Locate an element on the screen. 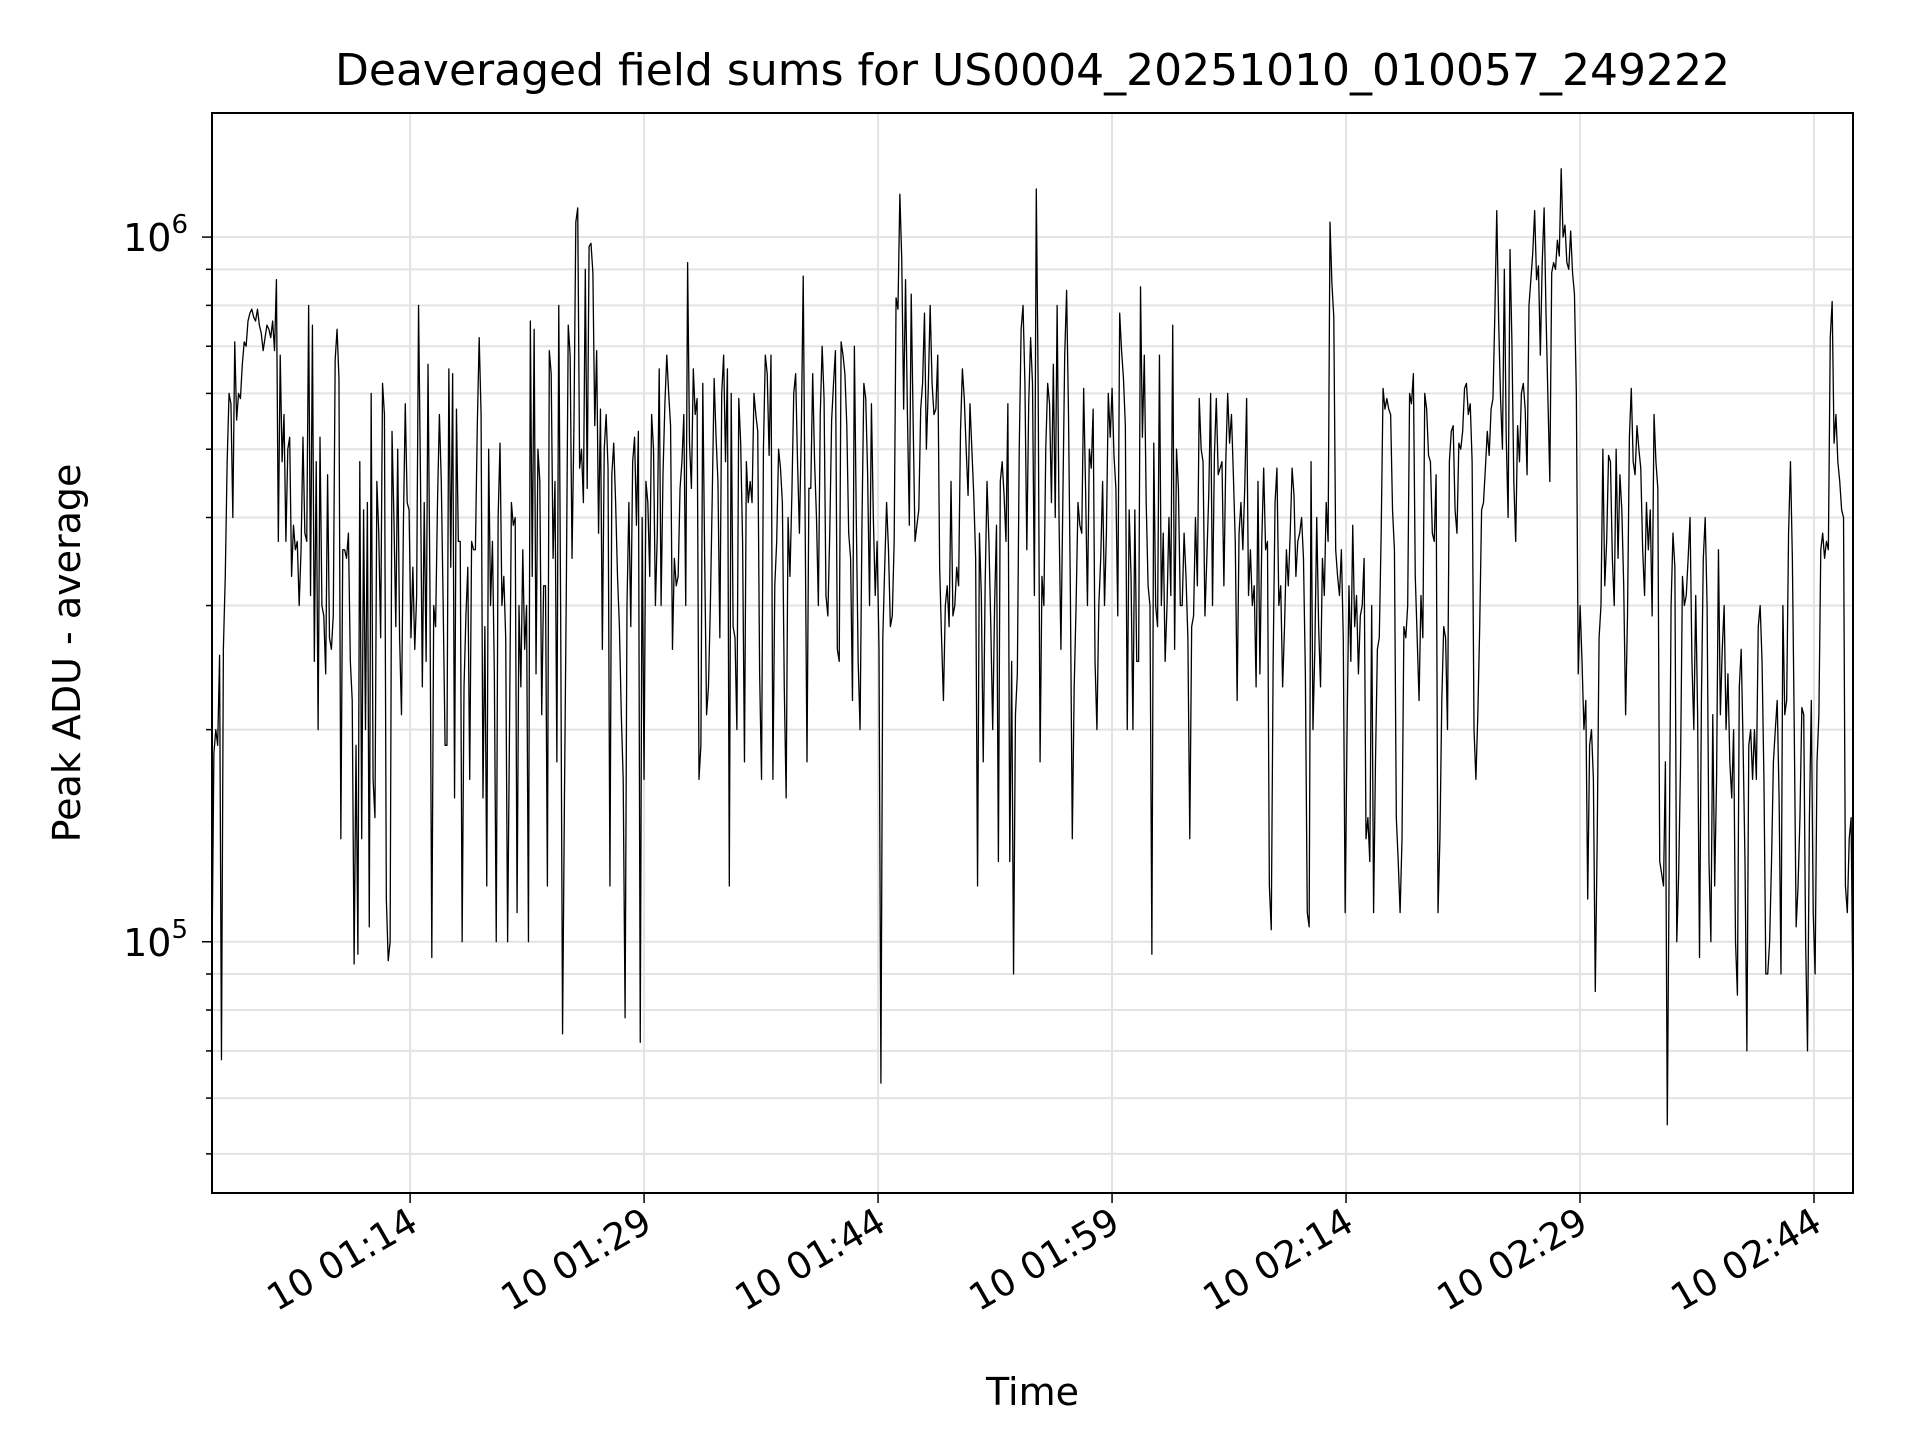  y-tick-label: 10⁵ is located at coordinates (155, 940).